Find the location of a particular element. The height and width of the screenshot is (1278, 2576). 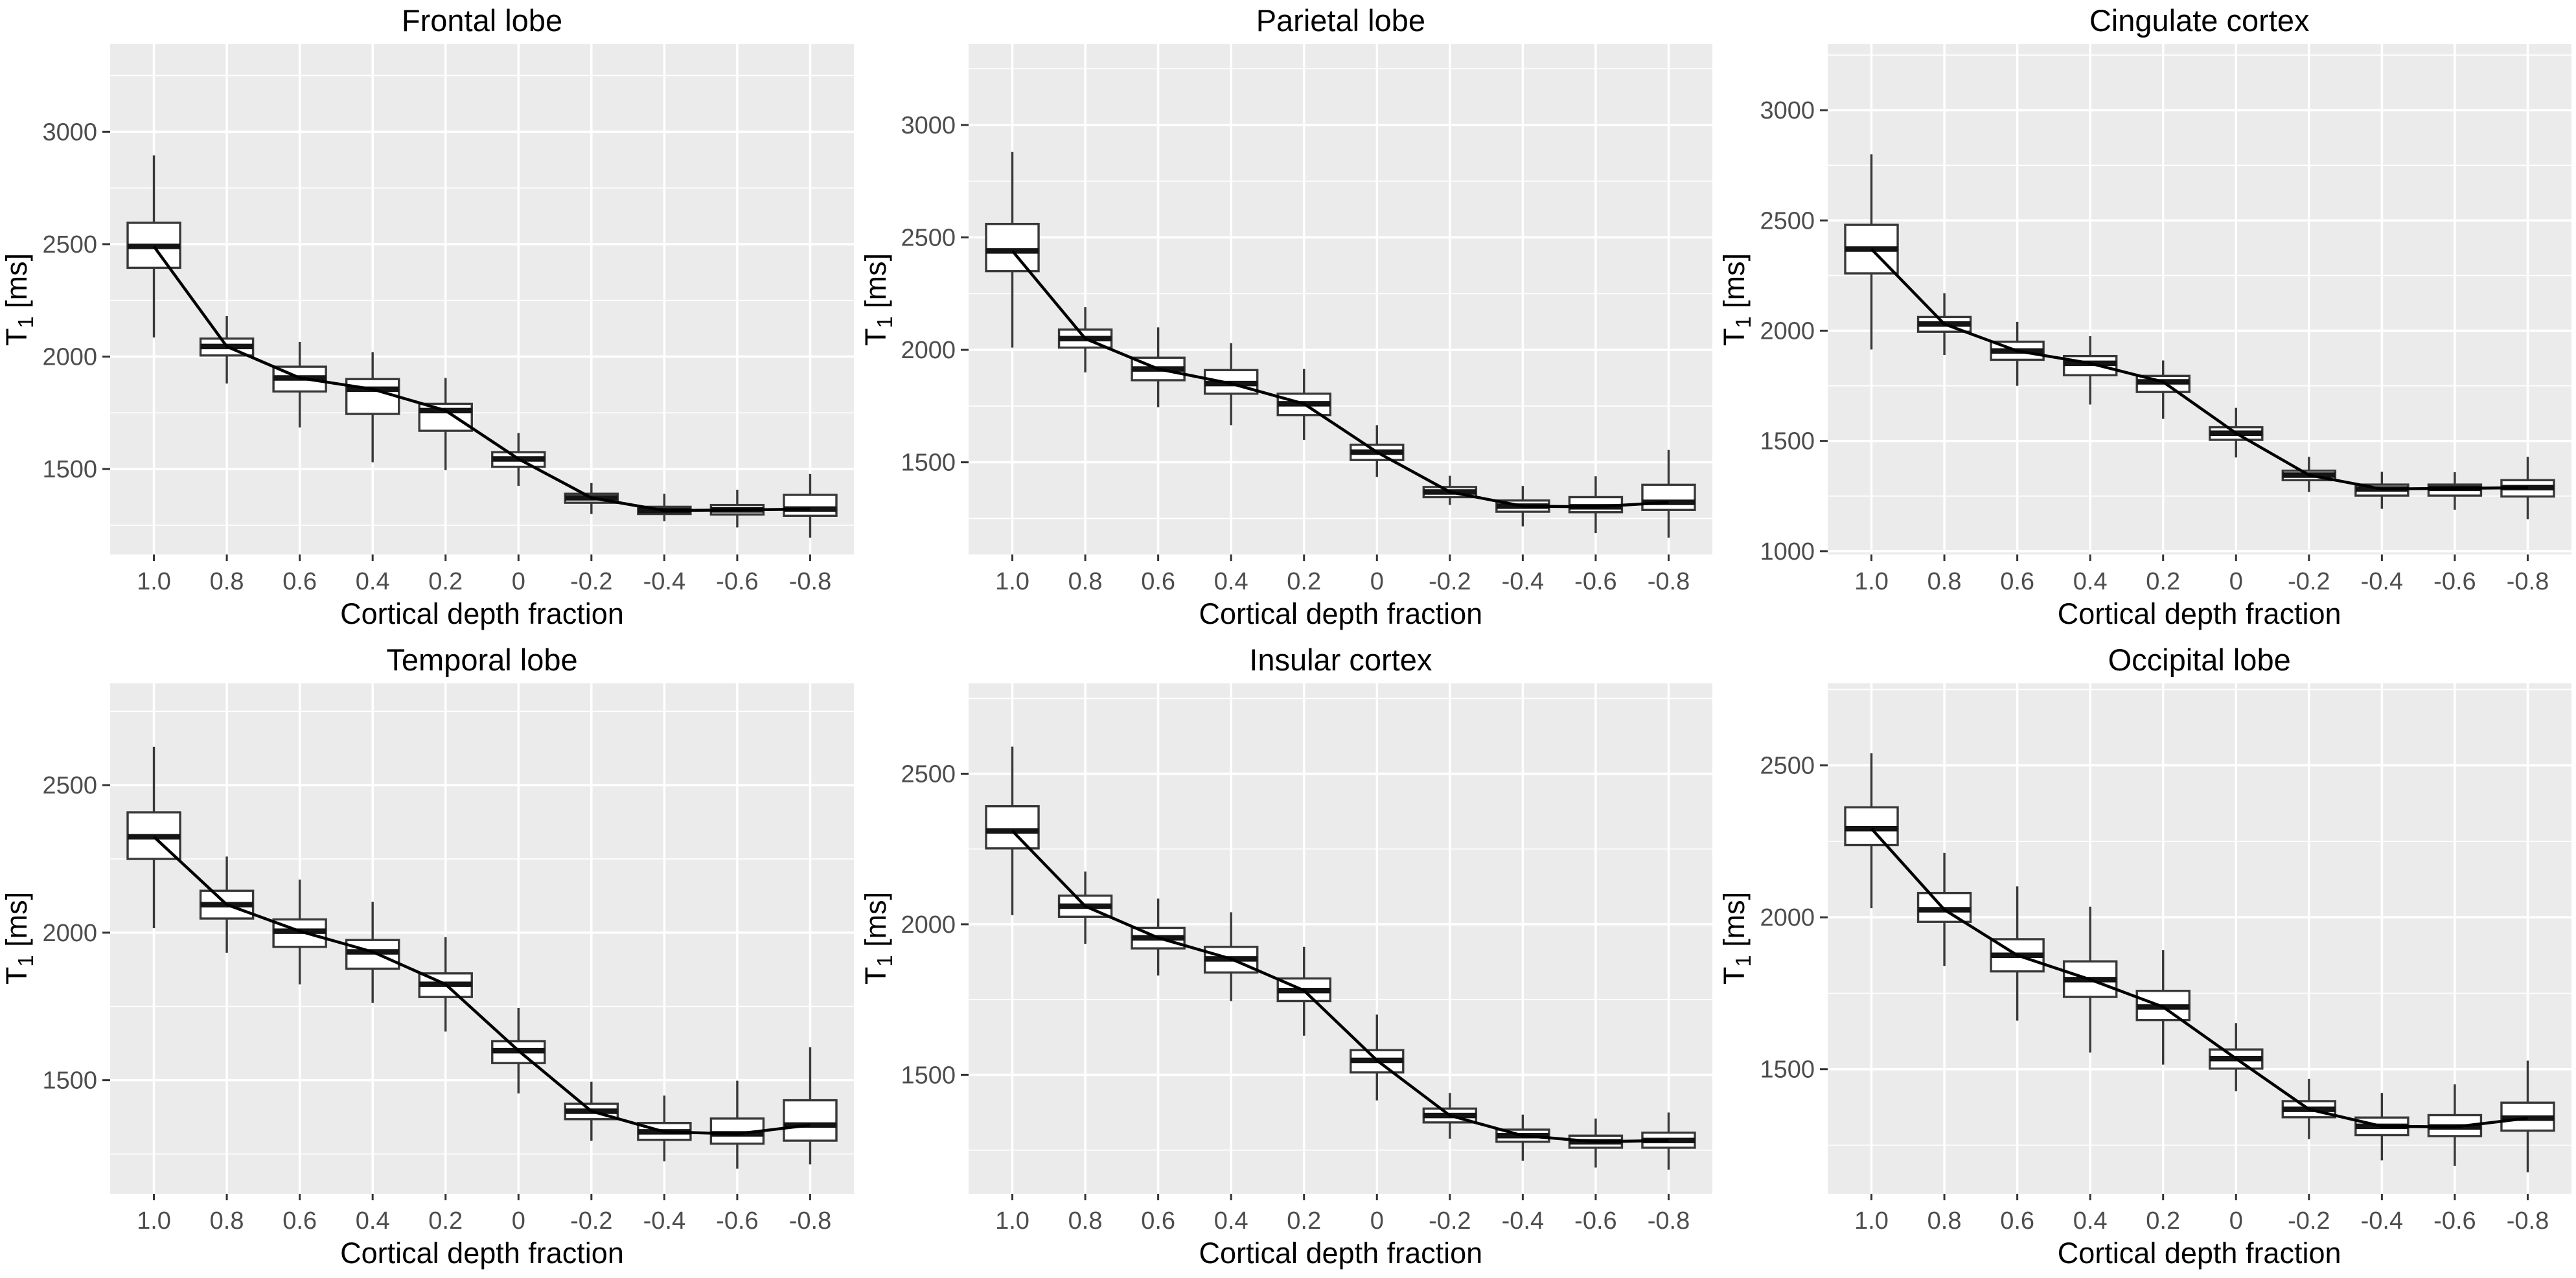

panel-title: Insular cortex is located at coordinates (1340, 659).